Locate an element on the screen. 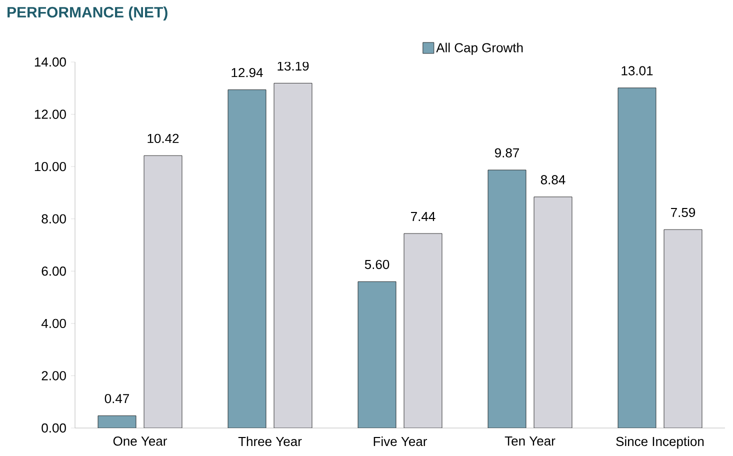 The height and width of the screenshot is (456, 733). x-tick-label: Since Inception is located at coordinates (660, 442).